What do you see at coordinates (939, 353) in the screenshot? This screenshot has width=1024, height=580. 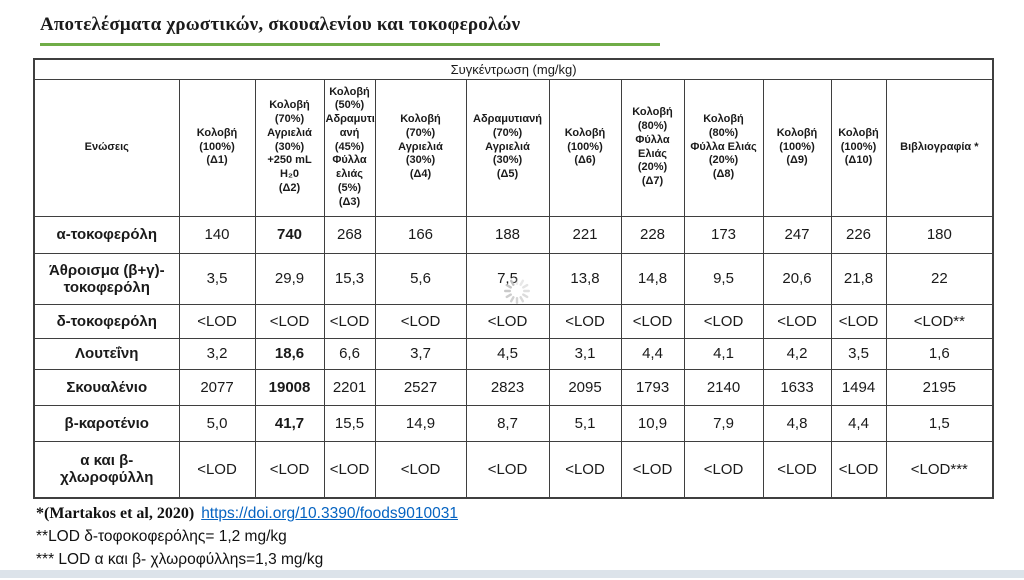 I see `table-cell: 1,6` at bounding box center [939, 353].